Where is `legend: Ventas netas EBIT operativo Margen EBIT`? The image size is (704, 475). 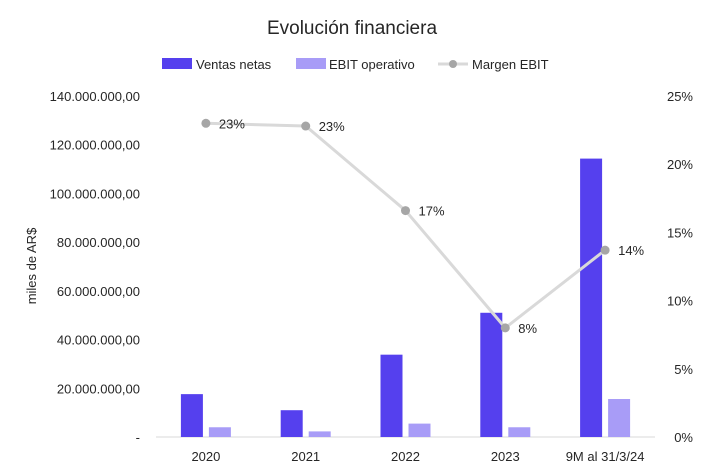 legend: Ventas netas EBIT operativo Margen EBIT is located at coordinates (355, 64).